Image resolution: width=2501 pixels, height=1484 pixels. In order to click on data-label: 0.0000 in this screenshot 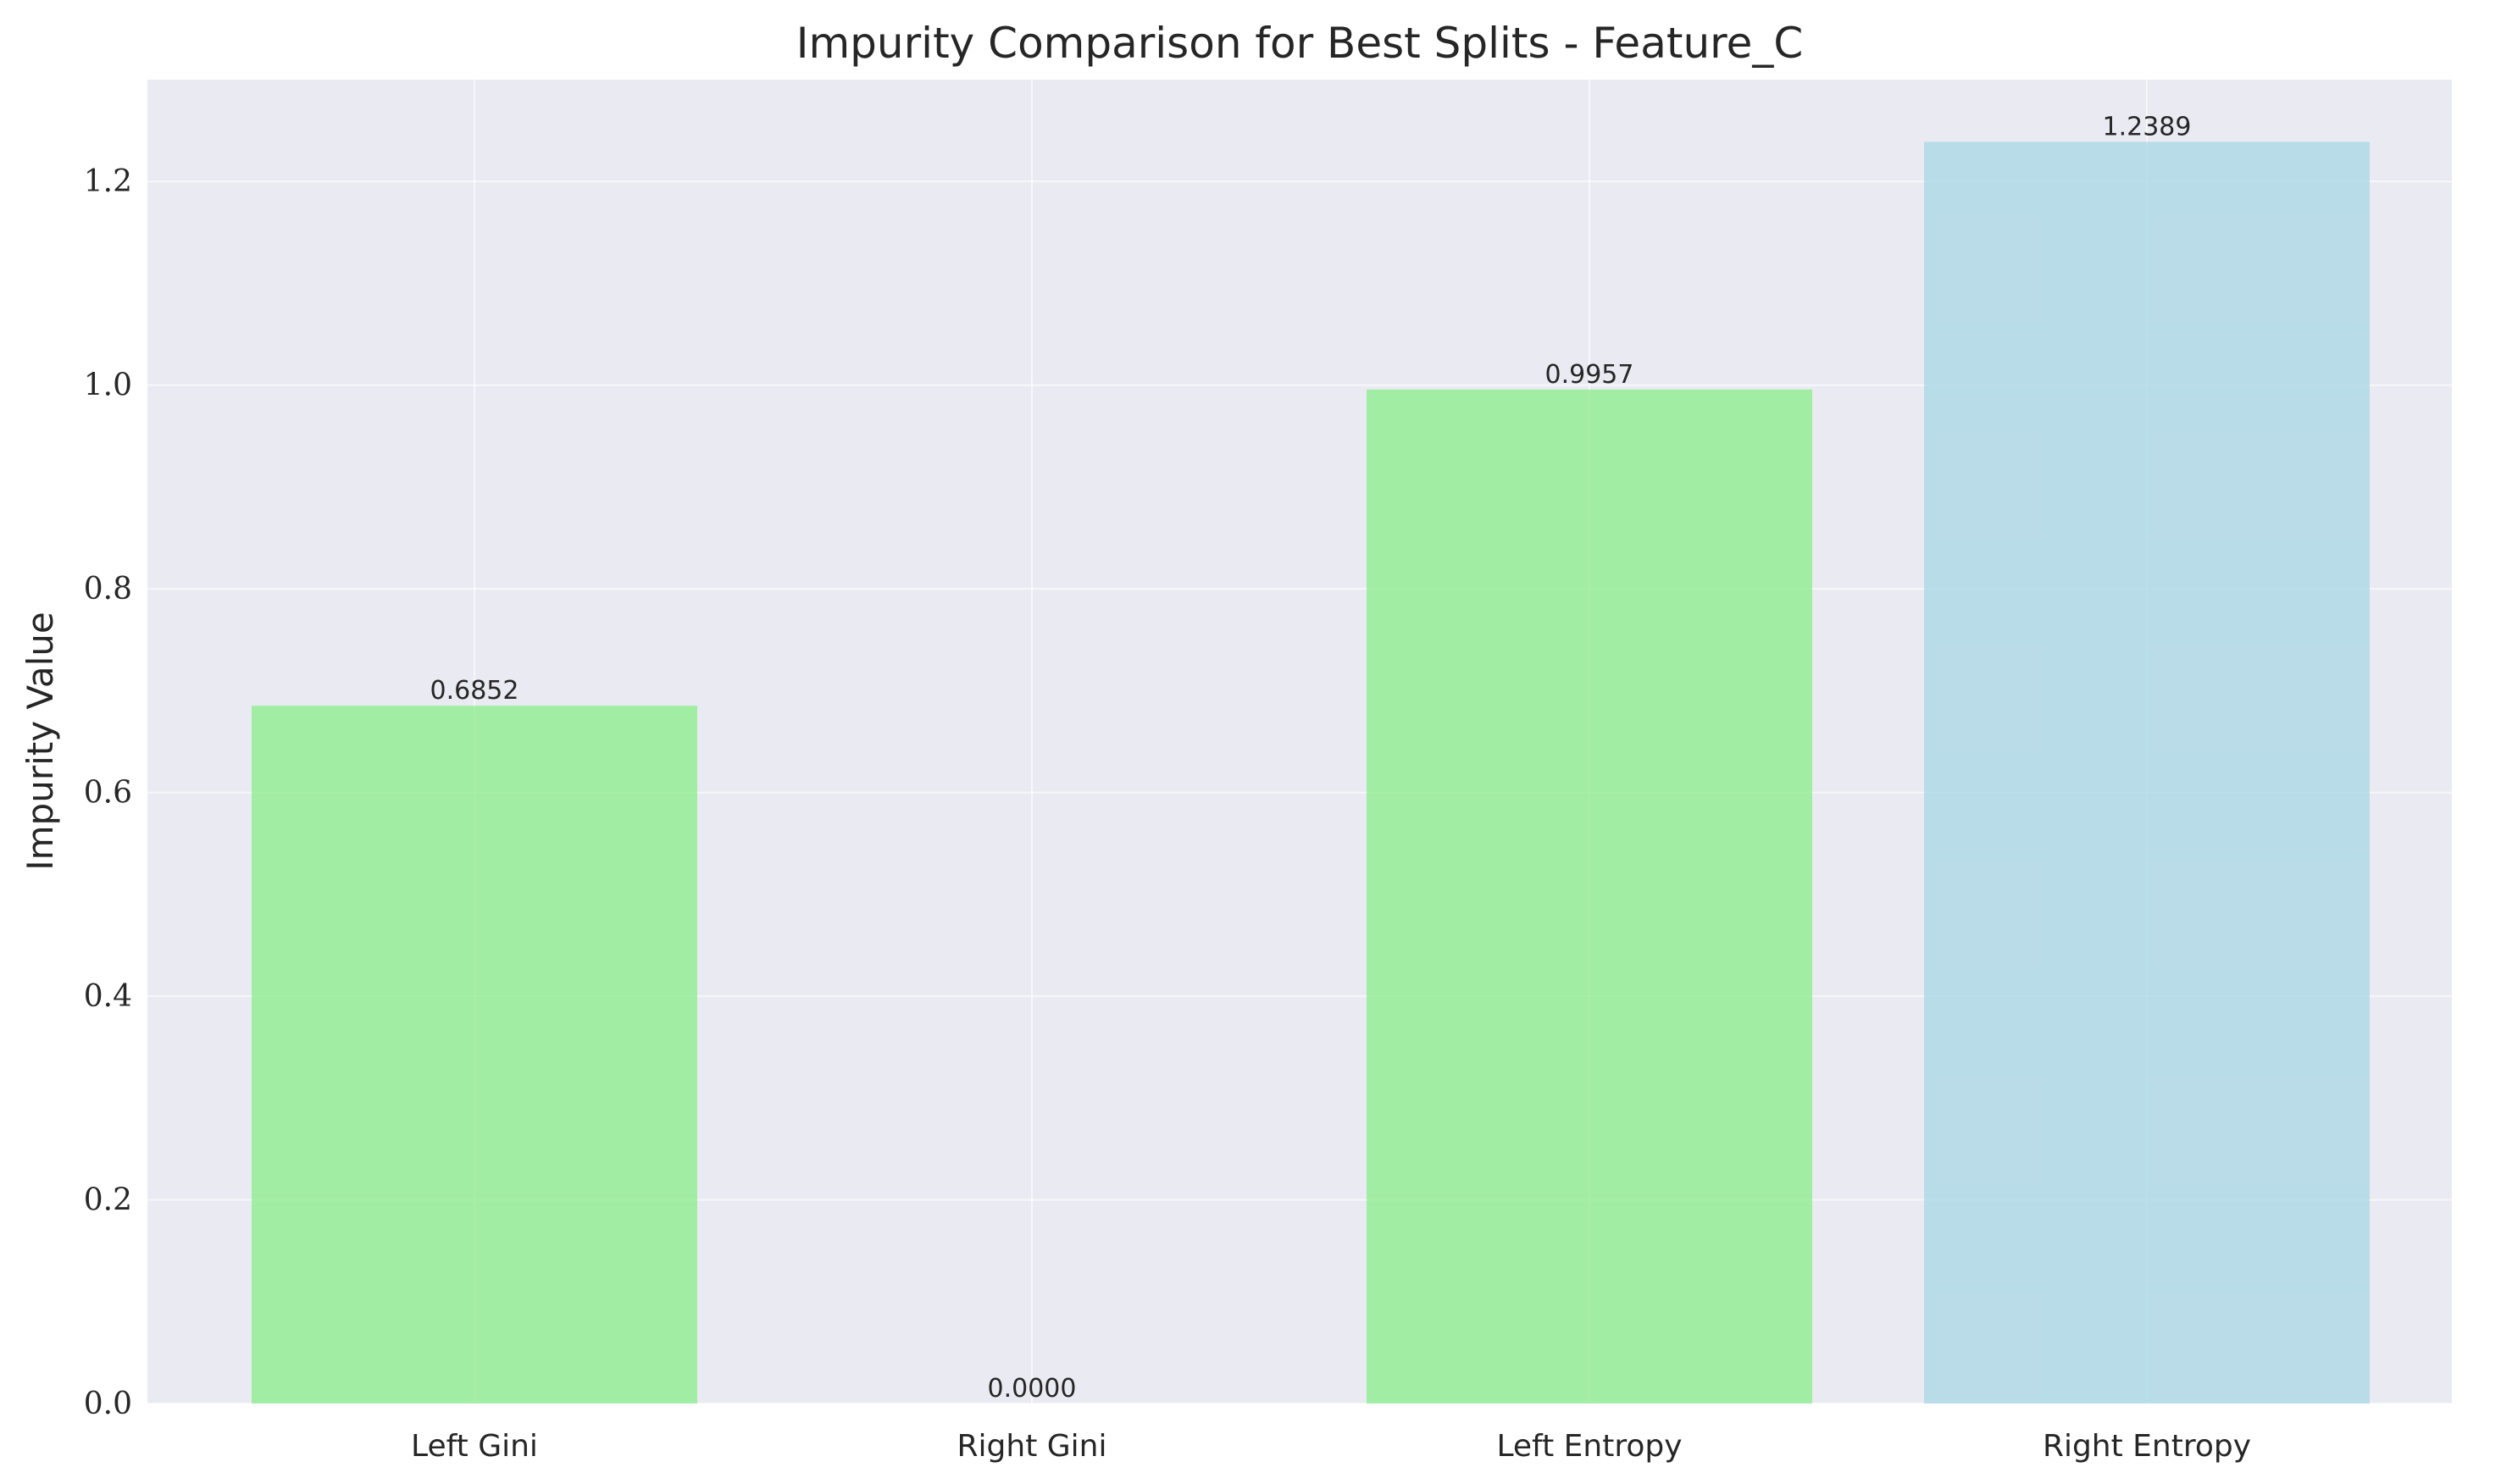, I will do `click(1032, 1389)`.